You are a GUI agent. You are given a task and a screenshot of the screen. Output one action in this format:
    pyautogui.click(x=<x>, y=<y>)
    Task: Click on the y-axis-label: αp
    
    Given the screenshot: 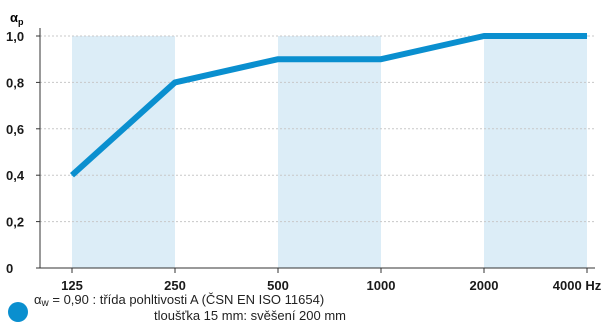 What is the action you would take?
    pyautogui.click(x=17, y=18)
    